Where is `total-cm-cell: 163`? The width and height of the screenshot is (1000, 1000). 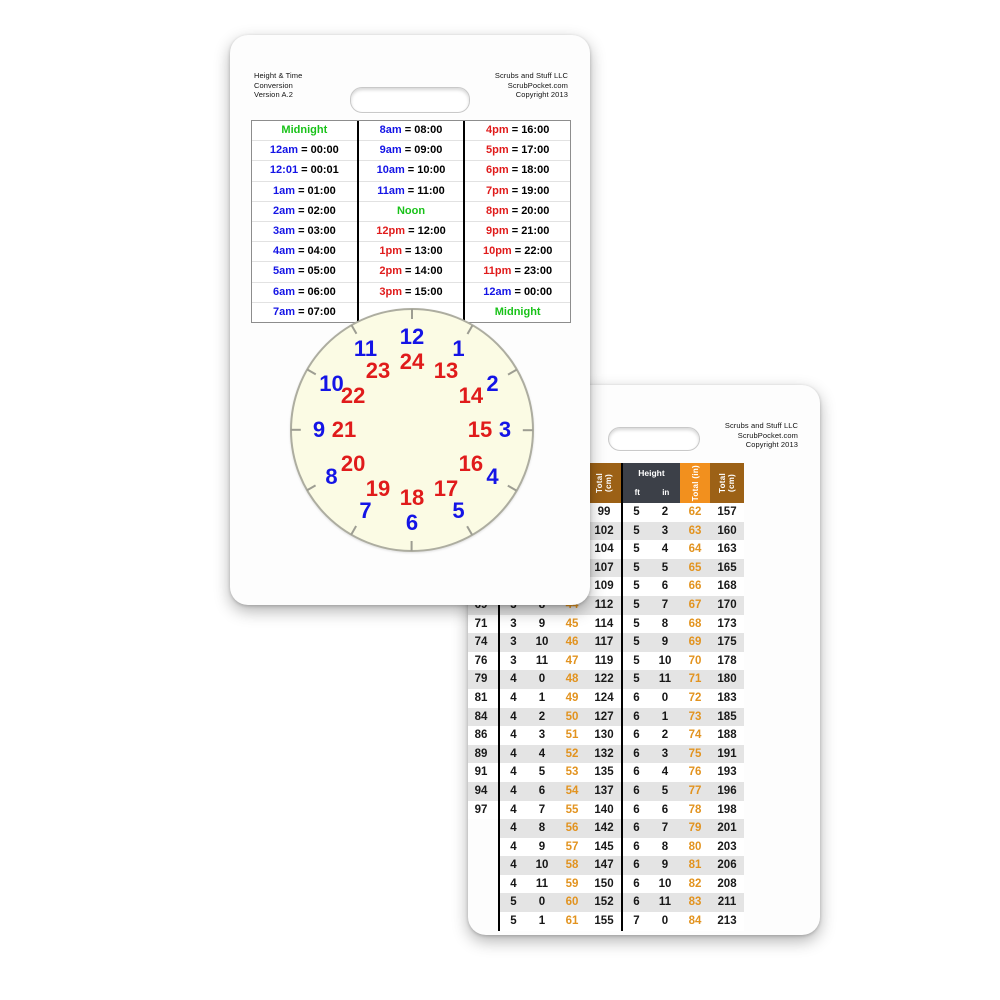
total-cm-cell: 163 is located at coordinates (727, 549).